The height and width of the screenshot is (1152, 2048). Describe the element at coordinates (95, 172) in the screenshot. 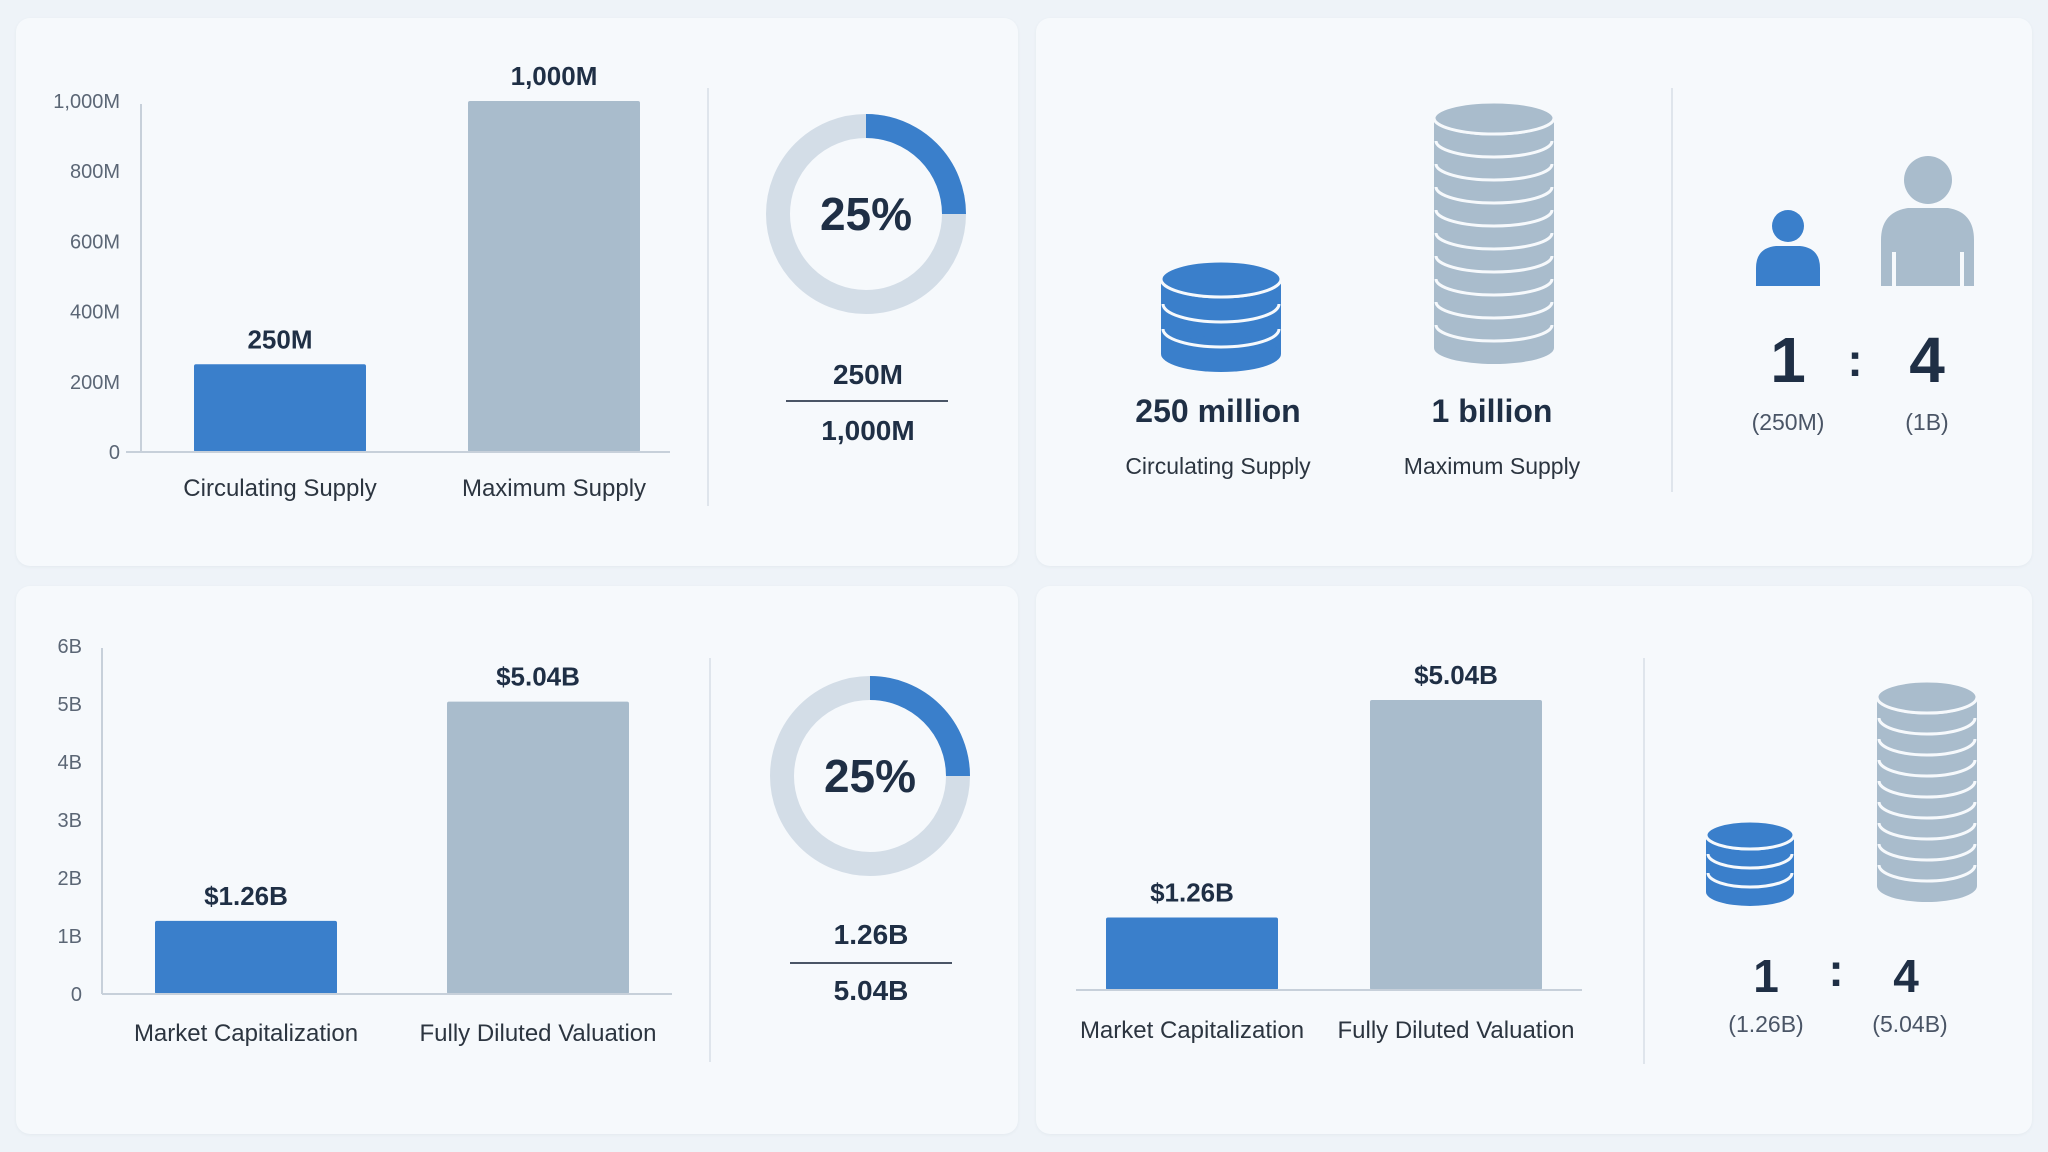

I see `y-tick-label: 800M` at that location.